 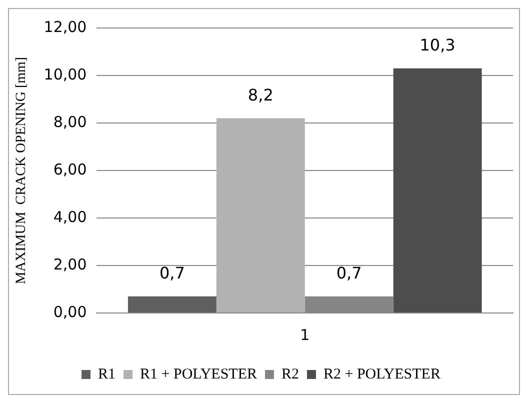 What do you see at coordinates (291, 374) in the screenshot?
I see `legend-label: R2` at bounding box center [291, 374].